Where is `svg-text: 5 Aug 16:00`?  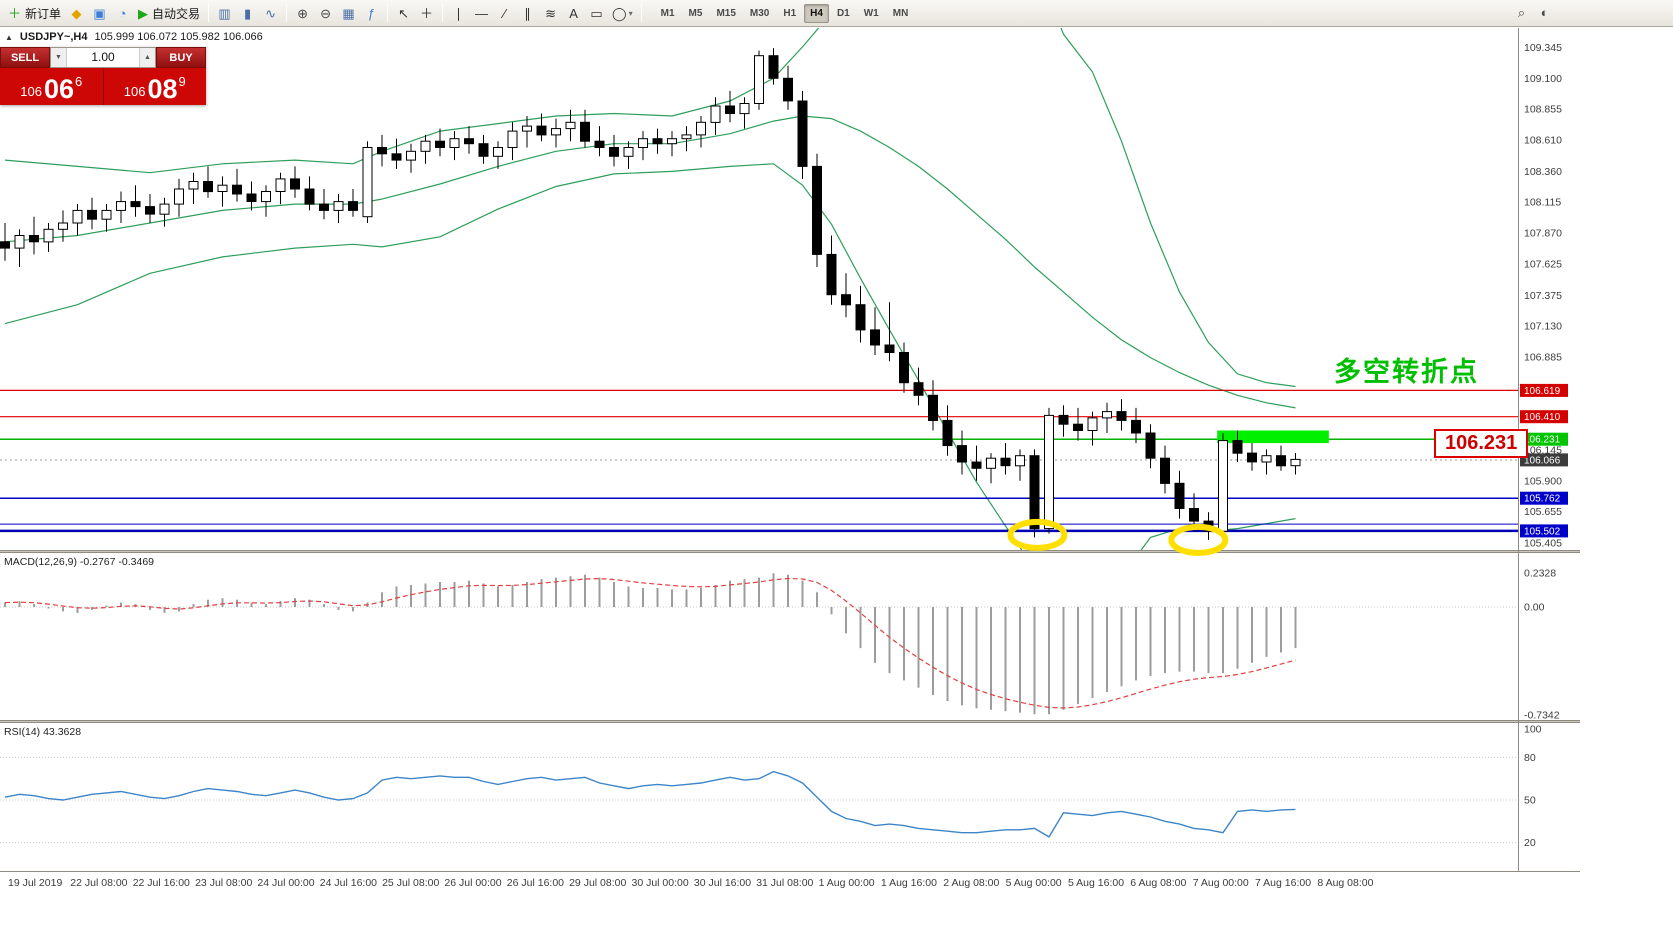 svg-text: 5 Aug 16:00 is located at coordinates (1096, 883).